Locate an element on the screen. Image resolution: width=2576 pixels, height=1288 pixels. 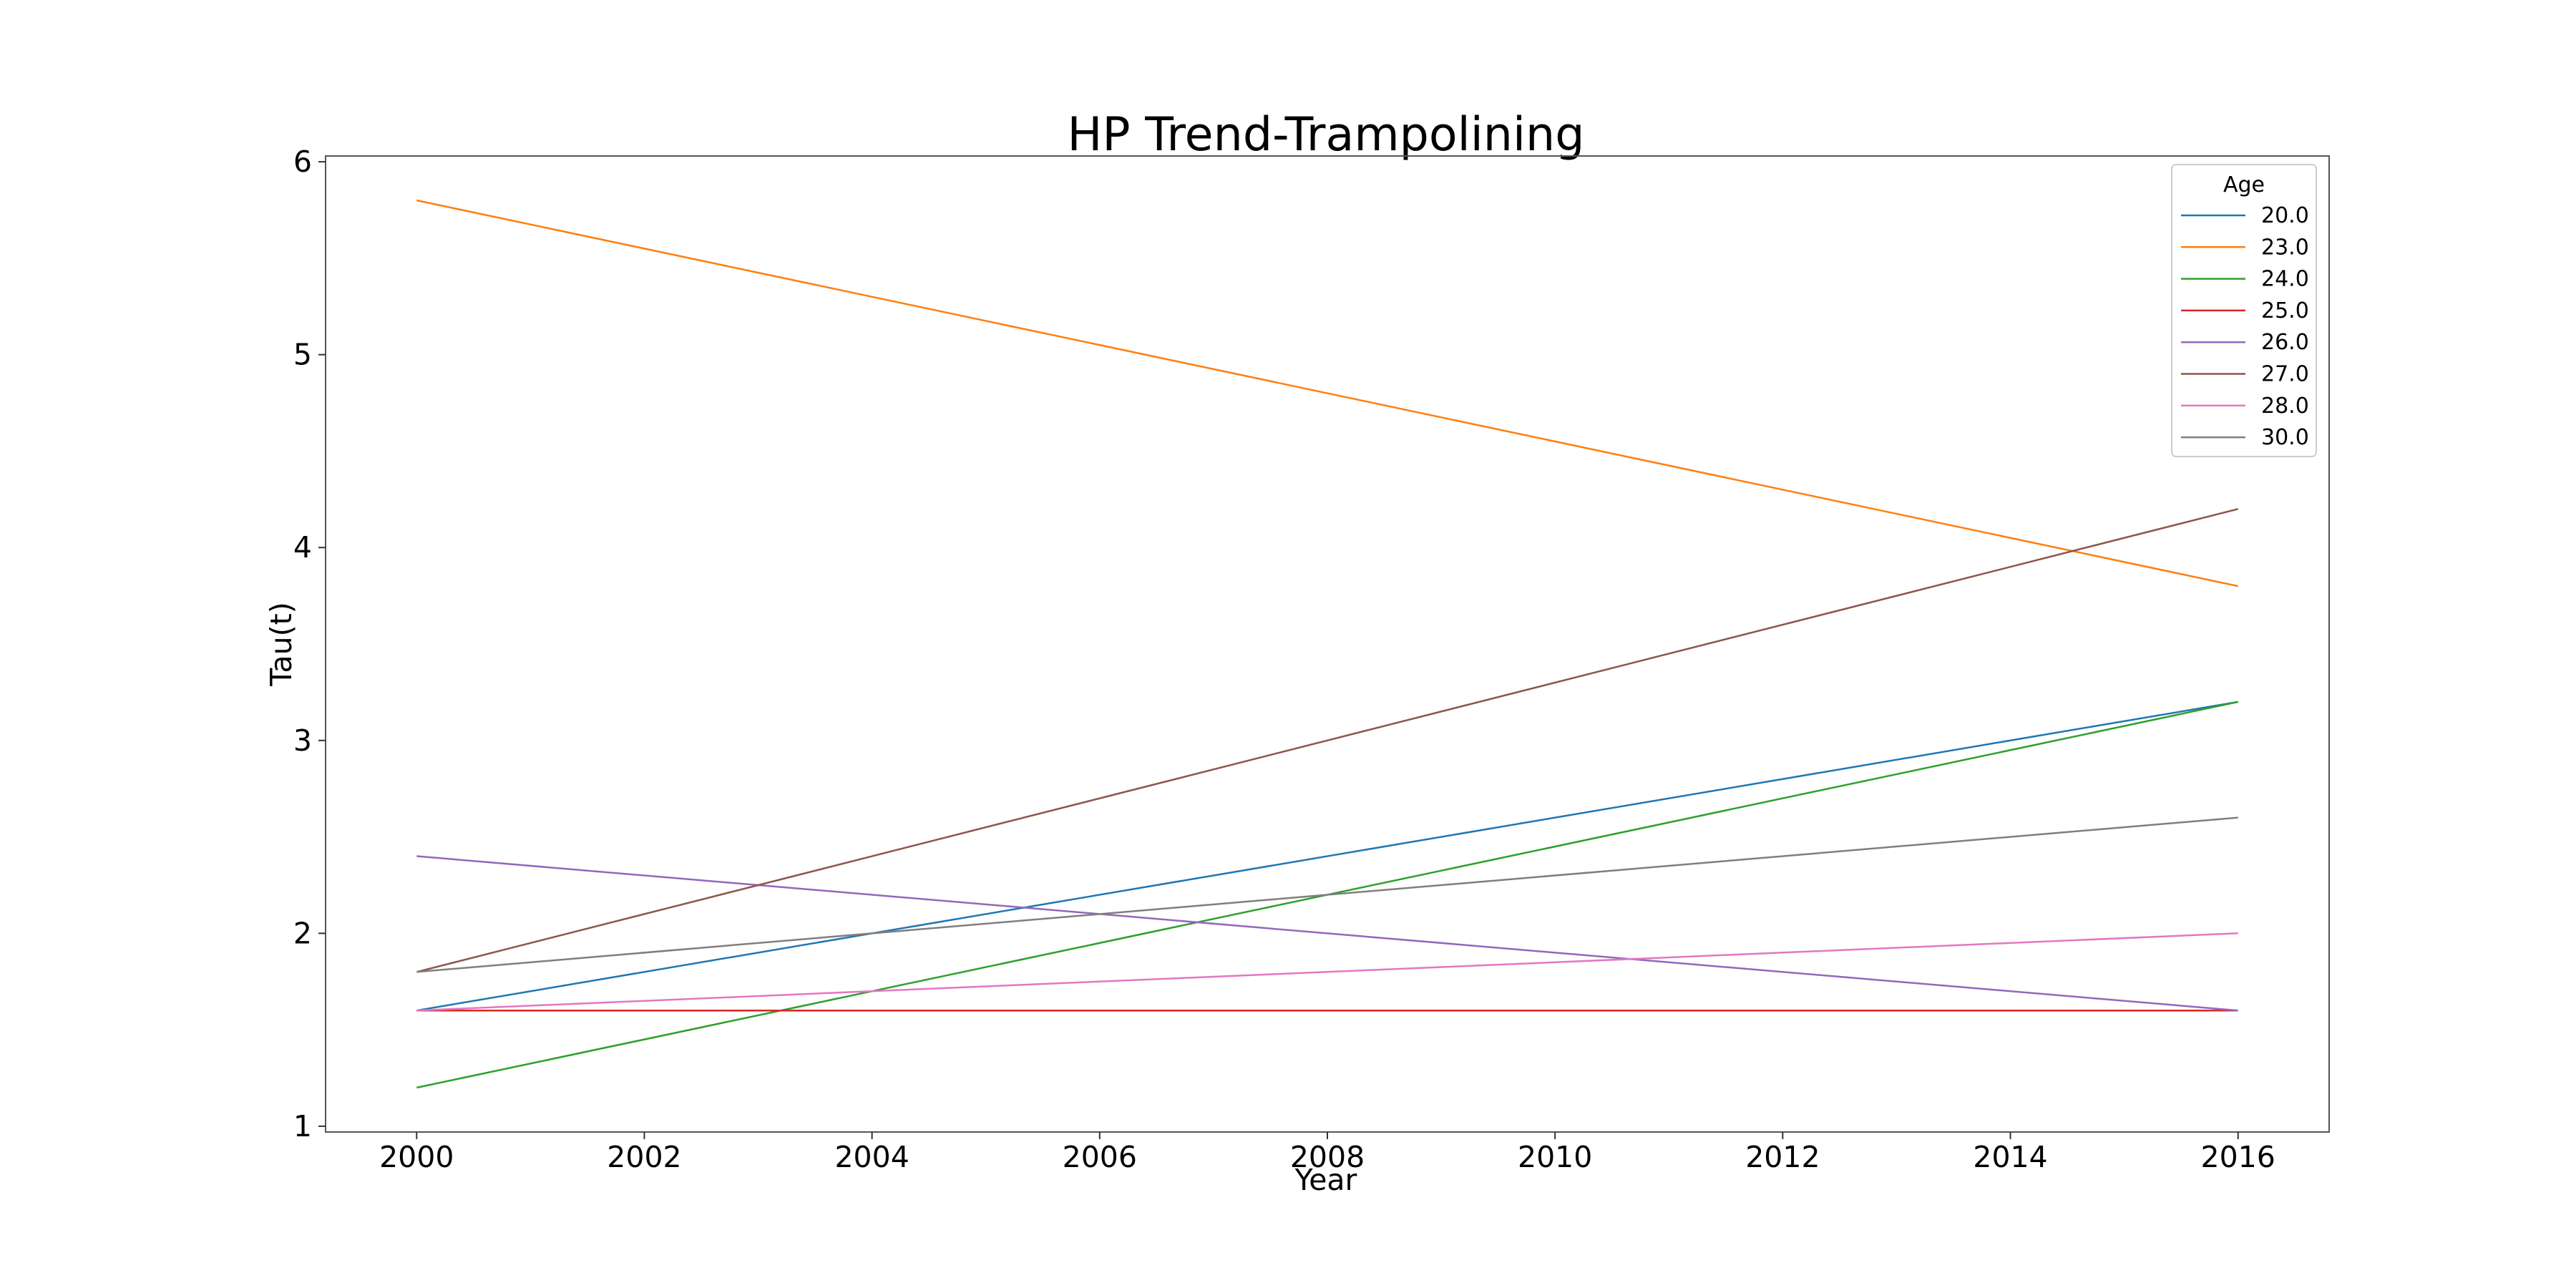
y-axis-label: Tau(t) is located at coordinates (281, 644).